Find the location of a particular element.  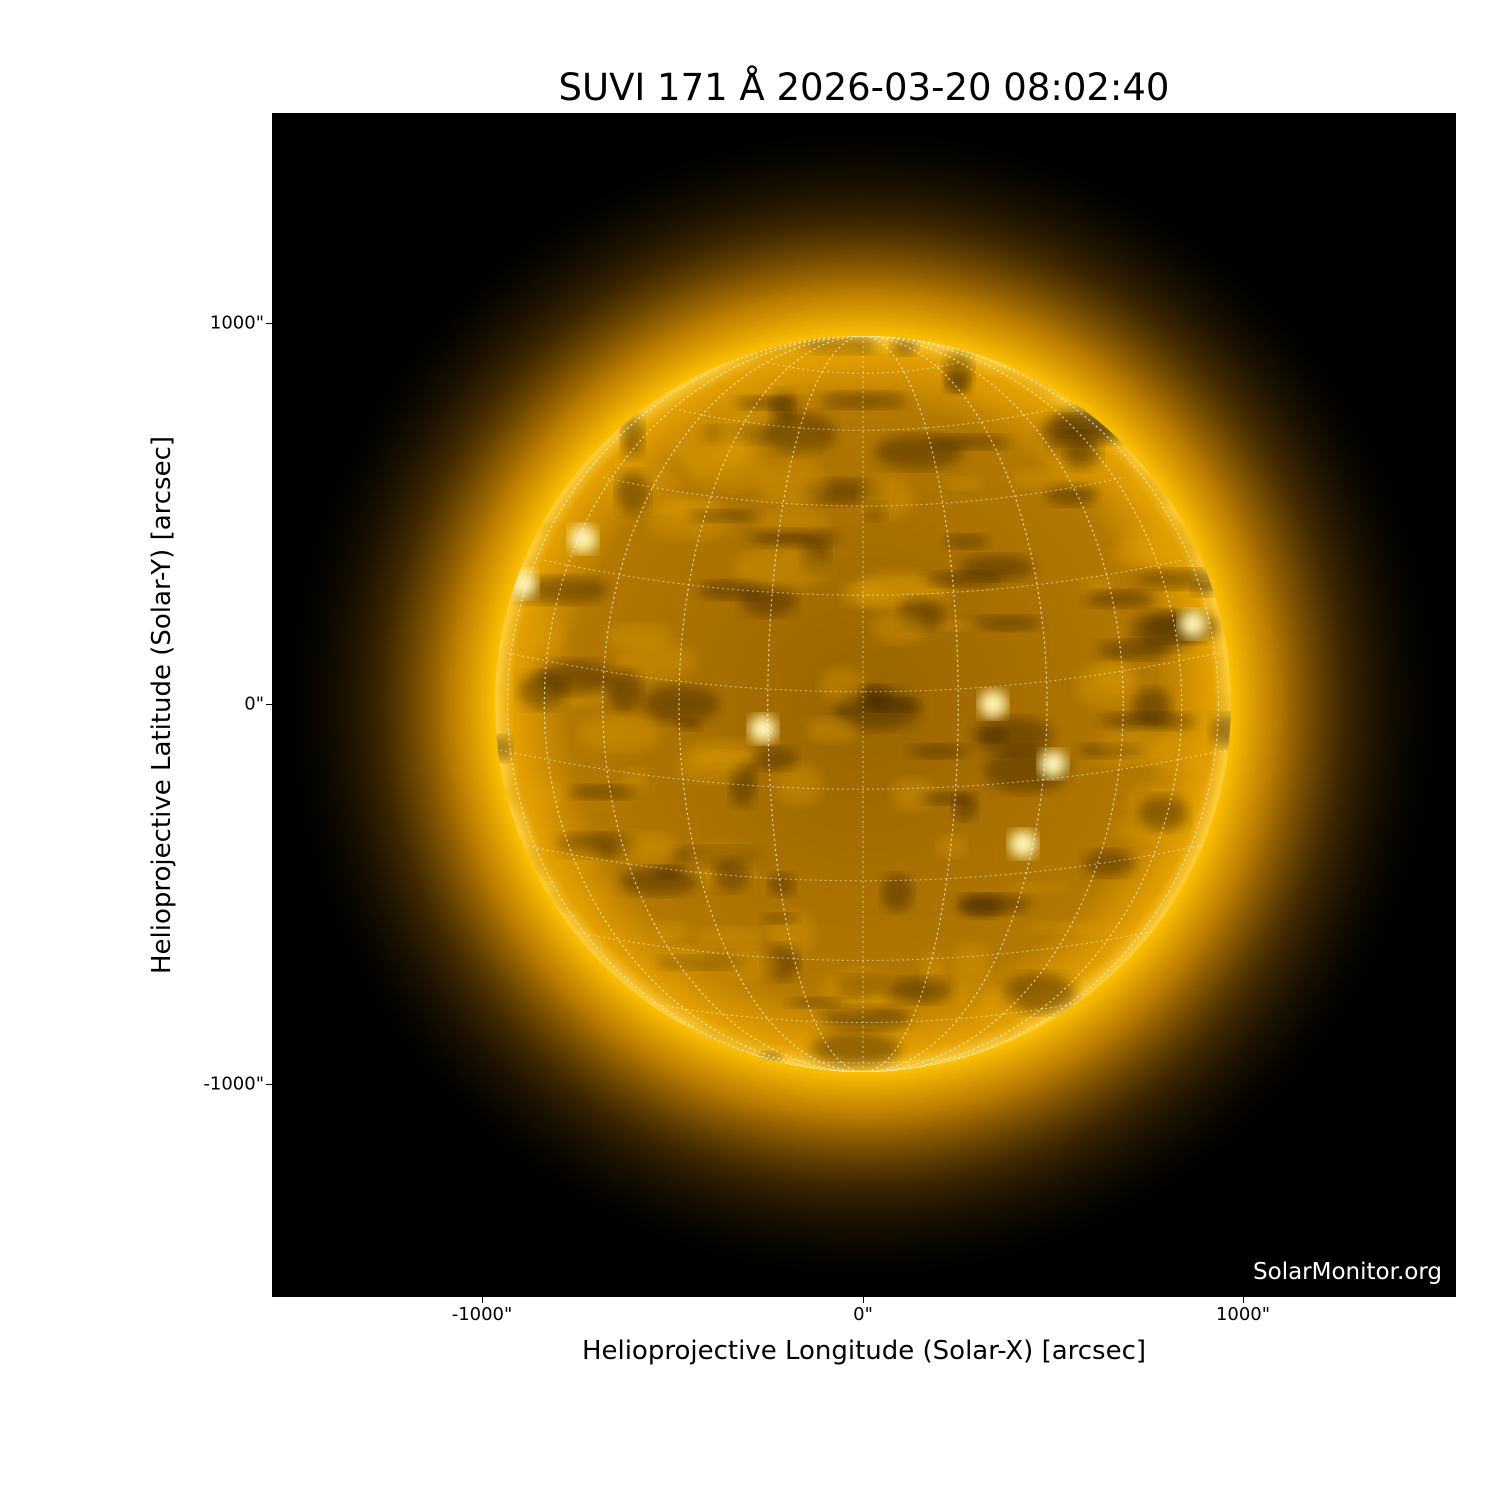

plot-title: SUVI 171 Å 2026-03-20 08:02:40 is located at coordinates (864, 87).